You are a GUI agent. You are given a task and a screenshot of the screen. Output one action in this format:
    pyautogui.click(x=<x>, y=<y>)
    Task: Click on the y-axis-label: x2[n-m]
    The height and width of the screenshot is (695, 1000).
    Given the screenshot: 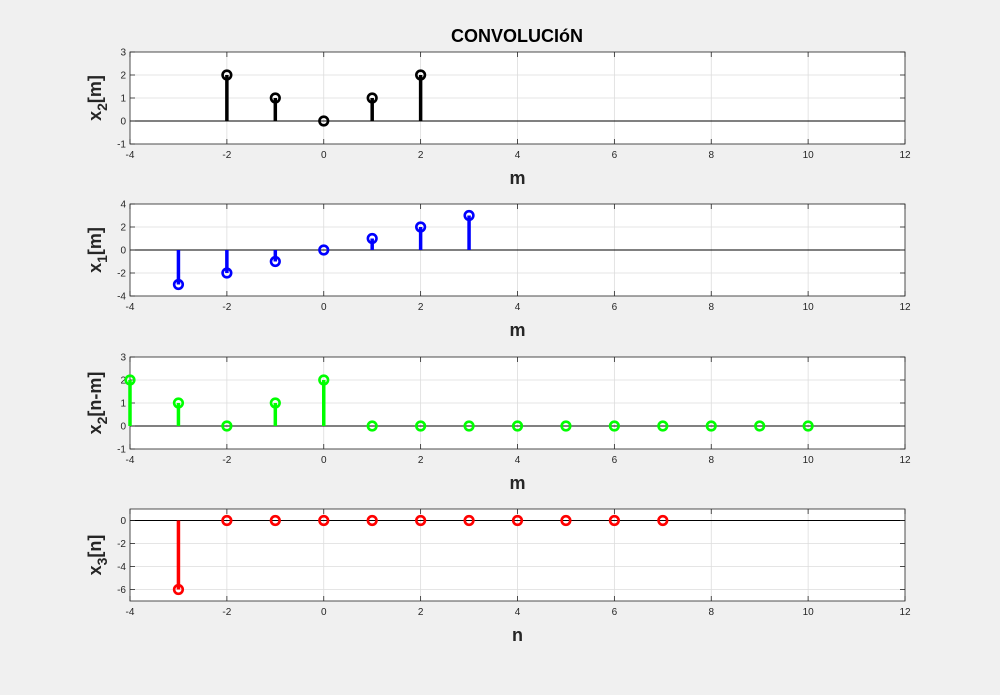 What is the action you would take?
    pyautogui.click(x=97, y=403)
    